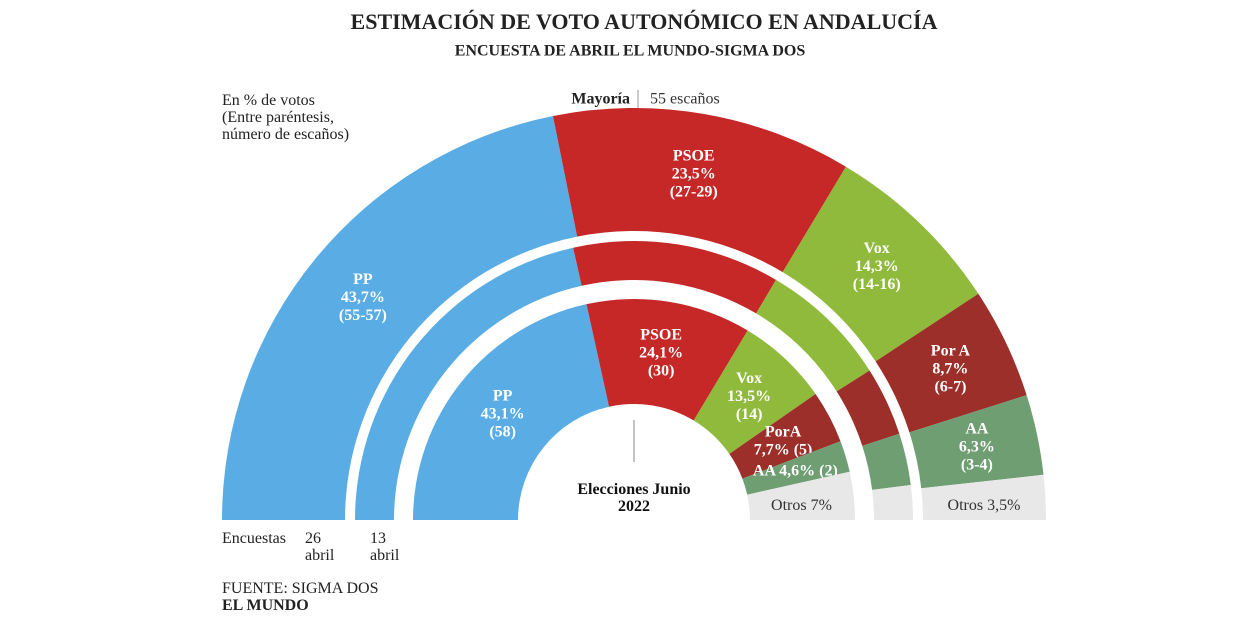 The width and height of the screenshot is (1248, 623). I want to click on ring-label: 13 abril, so click(385, 547).